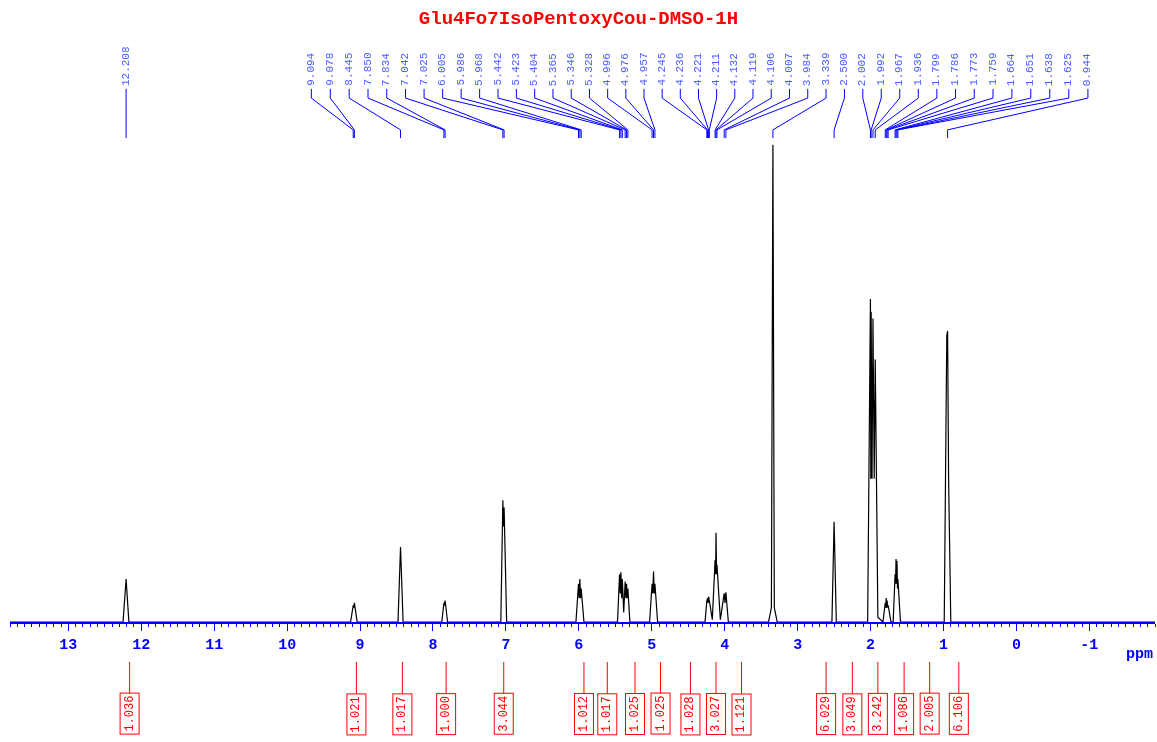  What do you see at coordinates (607, 70) in the screenshot?
I see `annotation: 4.996` at bounding box center [607, 70].